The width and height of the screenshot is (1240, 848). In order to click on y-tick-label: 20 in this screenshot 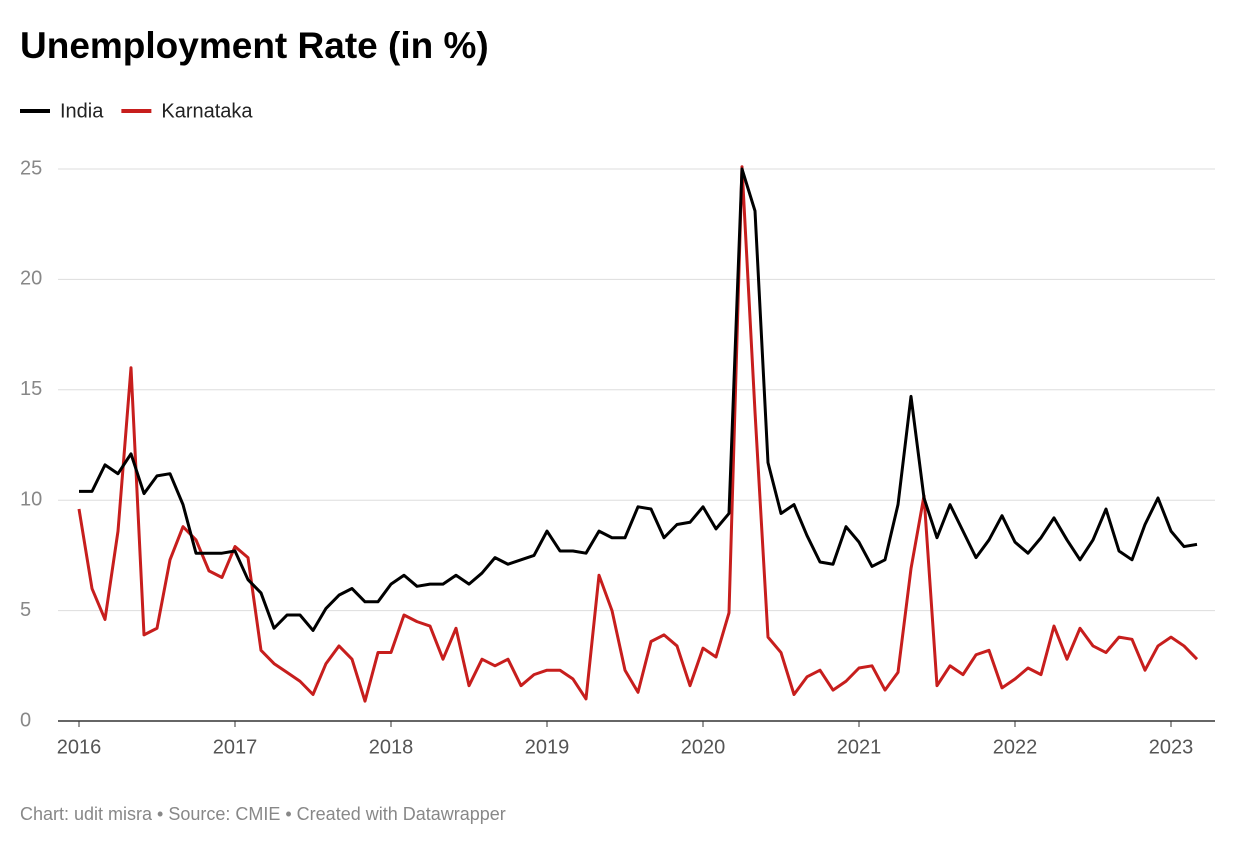, I will do `click(31, 279)`.